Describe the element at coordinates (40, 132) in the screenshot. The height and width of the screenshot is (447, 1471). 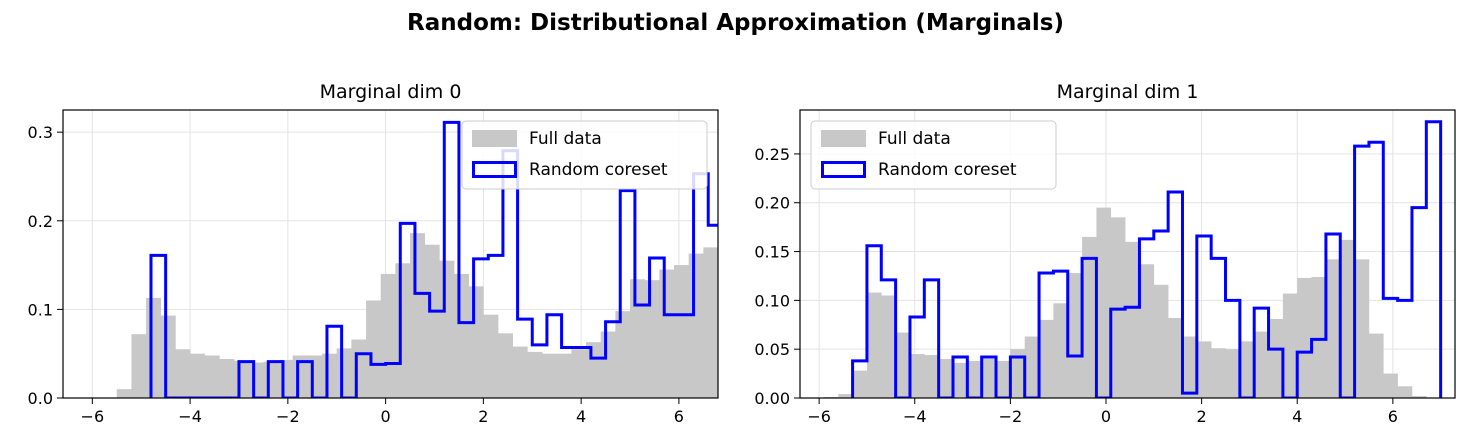
I see `y-tick-label: 0.3` at that location.